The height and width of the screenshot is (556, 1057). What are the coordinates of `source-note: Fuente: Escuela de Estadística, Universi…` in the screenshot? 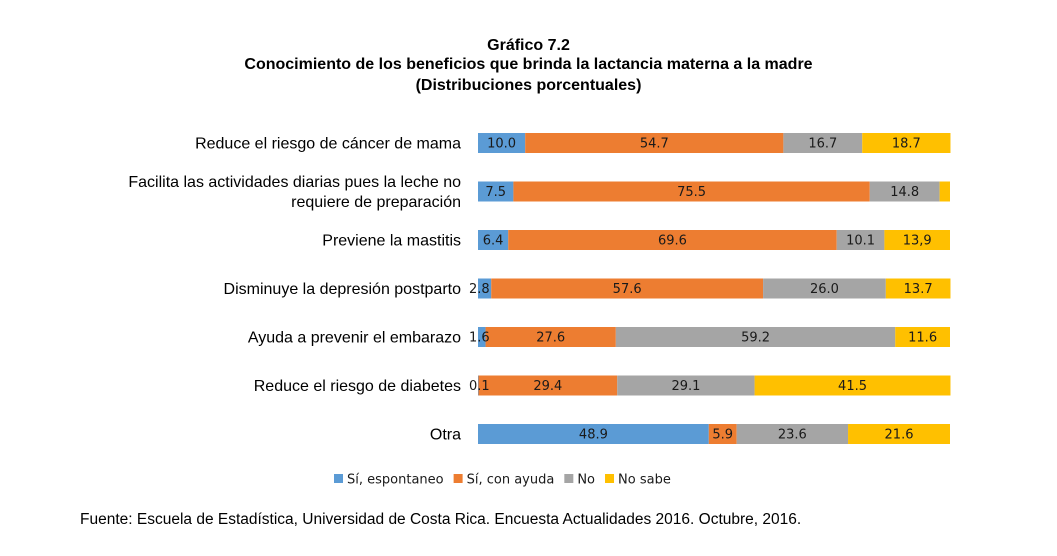 It's located at (441, 519).